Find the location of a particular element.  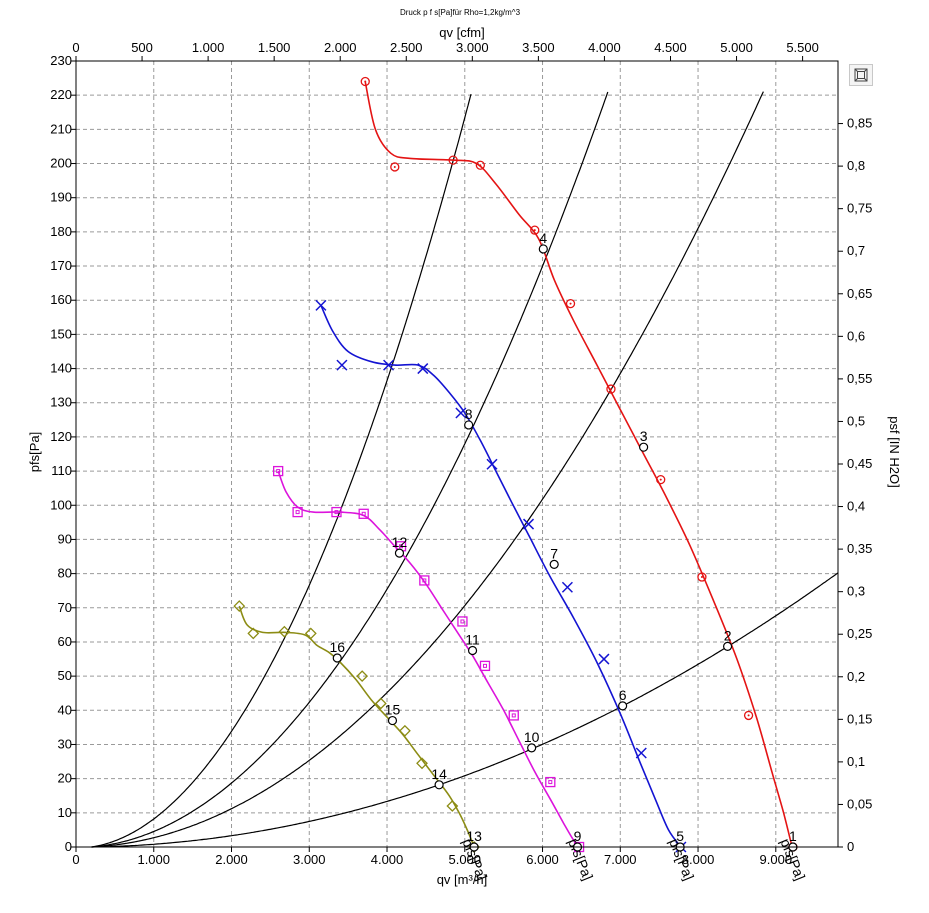

operating-point-label: 9 is located at coordinates (578, 836).